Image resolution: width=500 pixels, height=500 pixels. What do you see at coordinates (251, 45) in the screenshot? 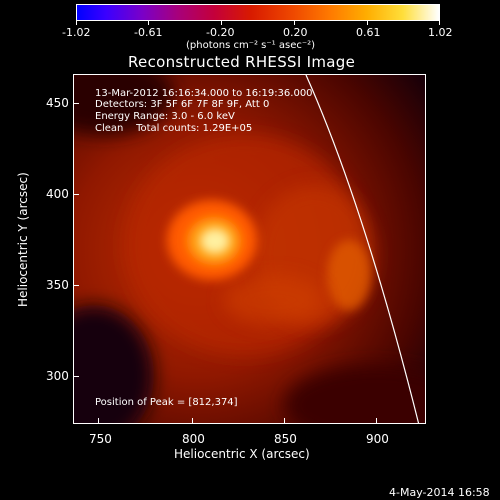
I see `colorbar-unit-label: (photons cm⁻² s⁻¹ asec⁻²)` at bounding box center [251, 45].